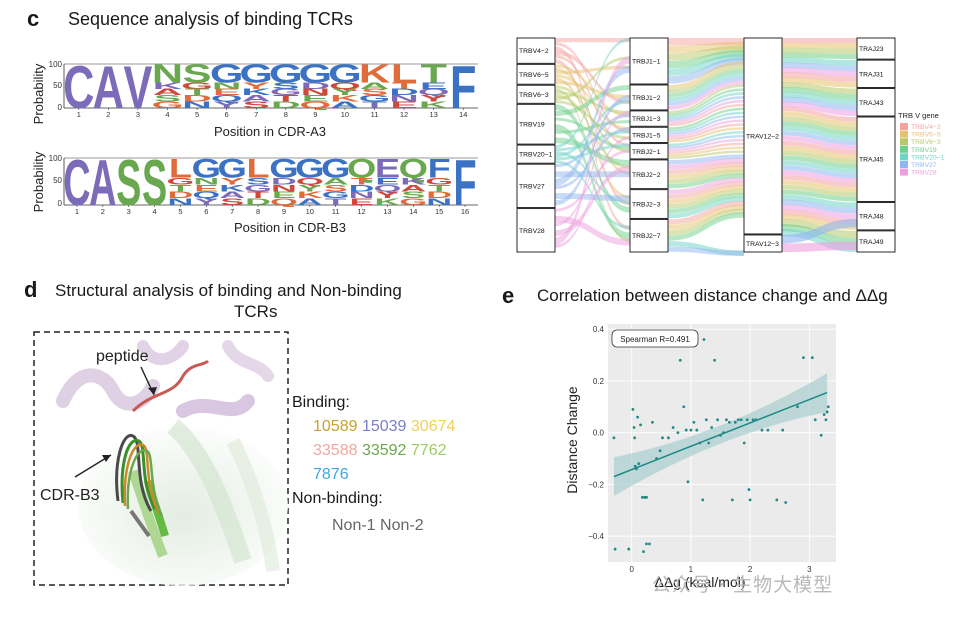 This screenshot has height=623, width=970. I want to click on logo-letter-minor: T, so click(439, 188).